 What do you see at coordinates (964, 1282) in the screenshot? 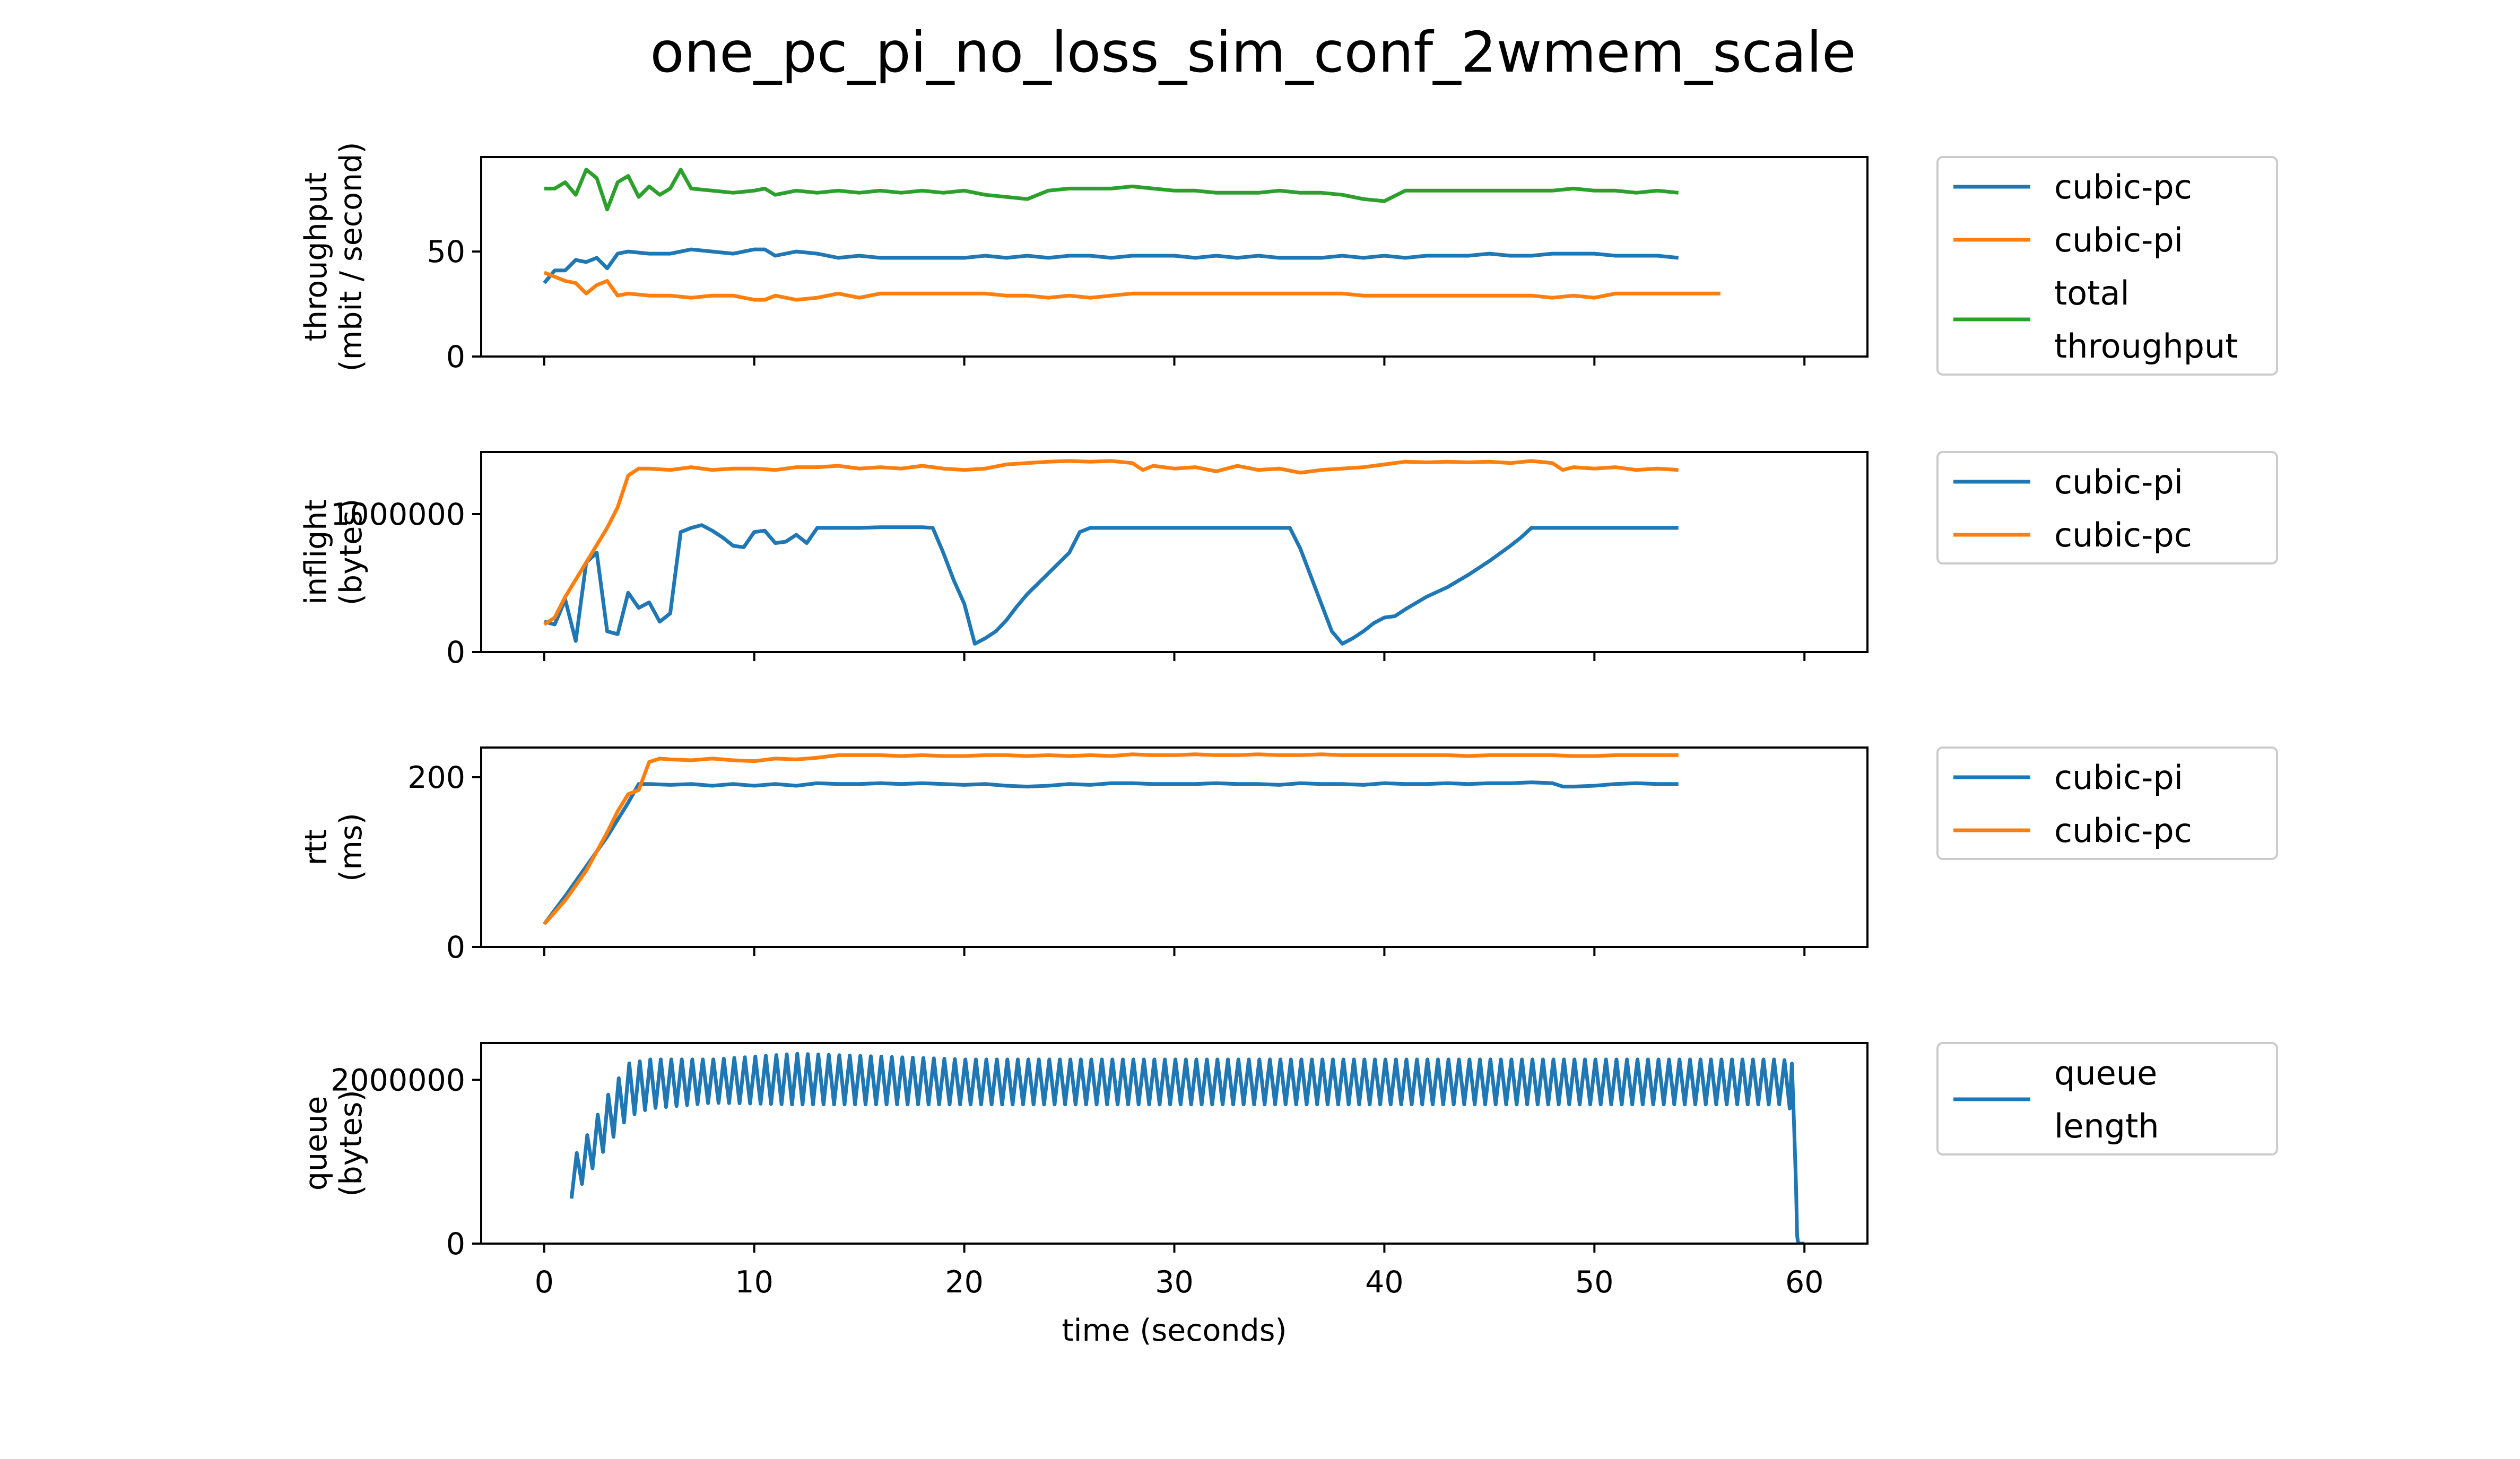
I see `queue-x-tick-label: 20` at bounding box center [964, 1282].